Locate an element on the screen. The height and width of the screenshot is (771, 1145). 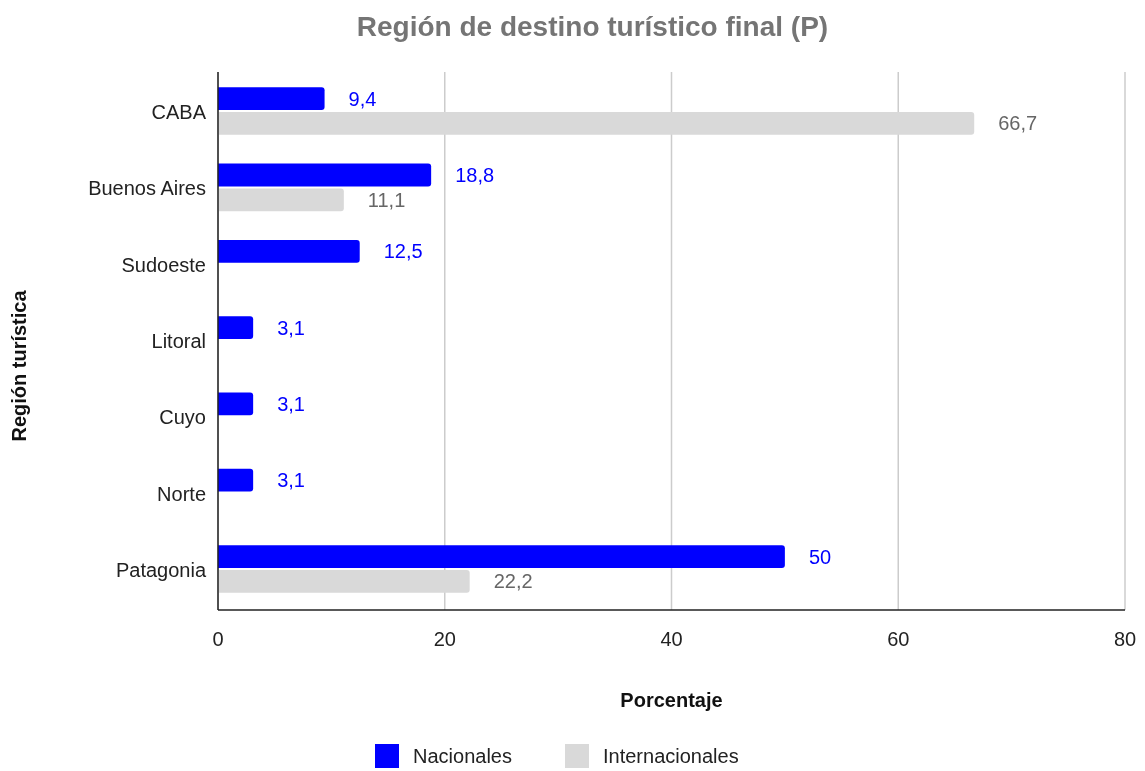
data-label: 50 is located at coordinates (820, 556).